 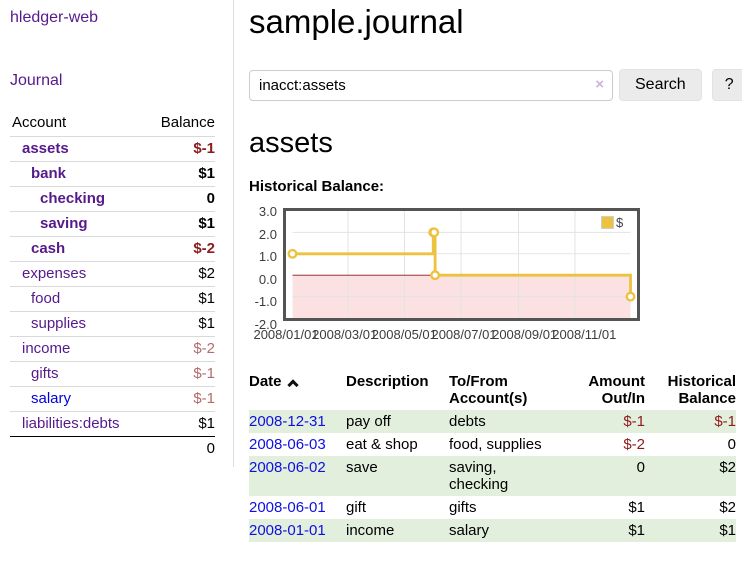 I want to click on account-row-checking: checking 0, so click(x=112, y=199).